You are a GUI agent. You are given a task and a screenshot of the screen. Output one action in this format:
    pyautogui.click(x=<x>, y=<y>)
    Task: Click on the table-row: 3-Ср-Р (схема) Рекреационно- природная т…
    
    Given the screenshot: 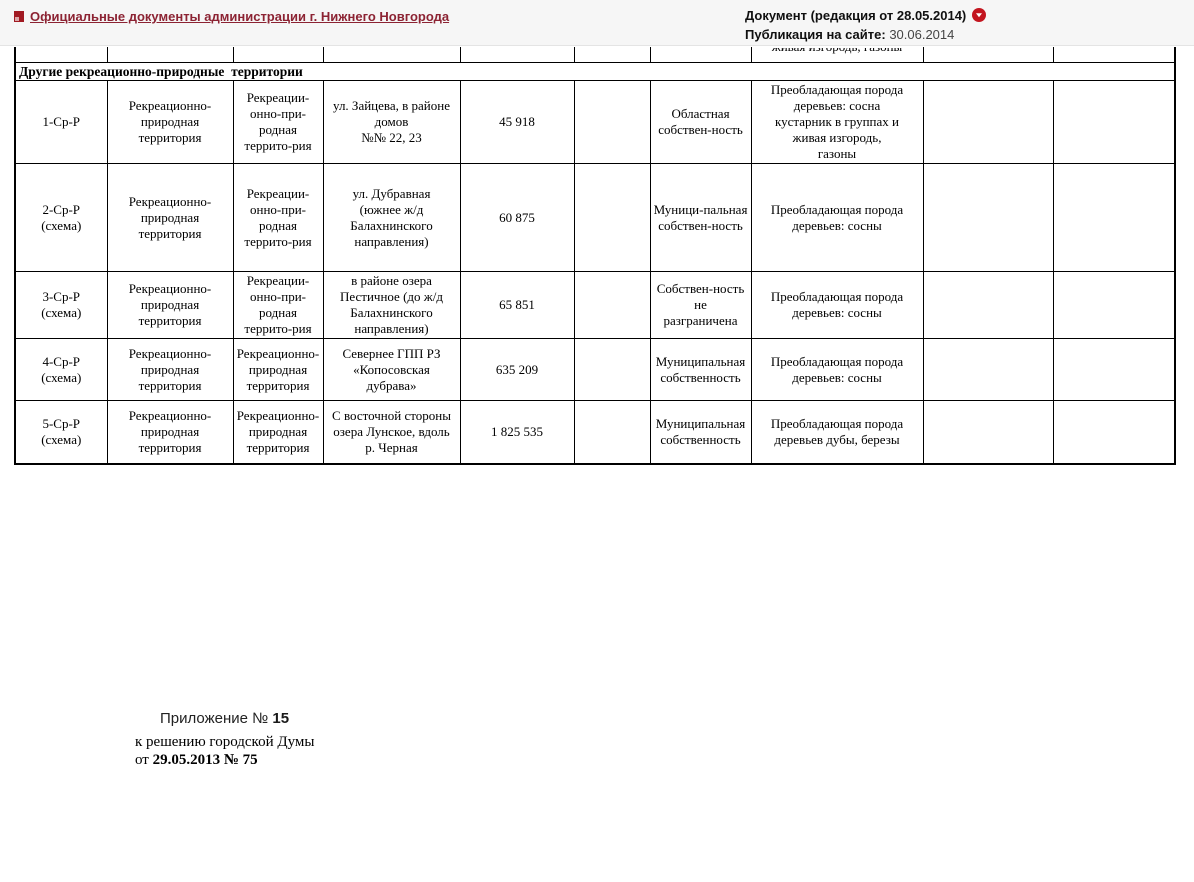 What is the action you would take?
    pyautogui.click(x=595, y=305)
    